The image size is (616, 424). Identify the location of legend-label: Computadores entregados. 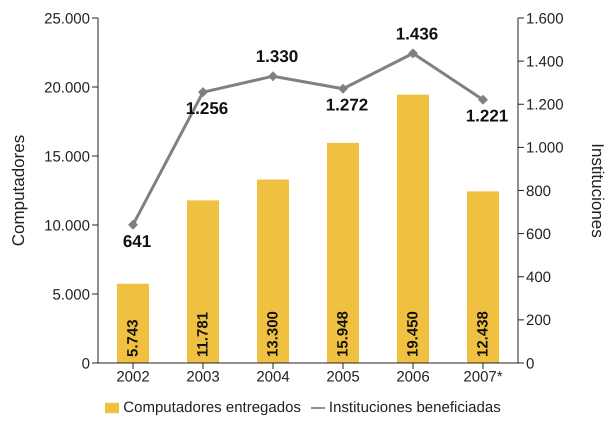
(212, 407).